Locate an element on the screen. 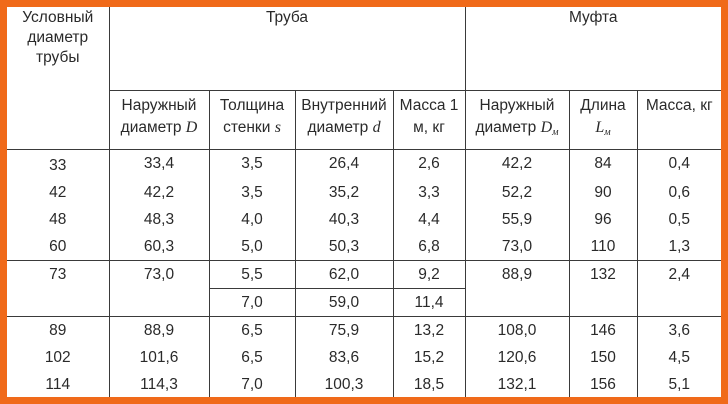 This screenshot has height=404, width=728. cell-inner: 62,0 is located at coordinates (344, 274).